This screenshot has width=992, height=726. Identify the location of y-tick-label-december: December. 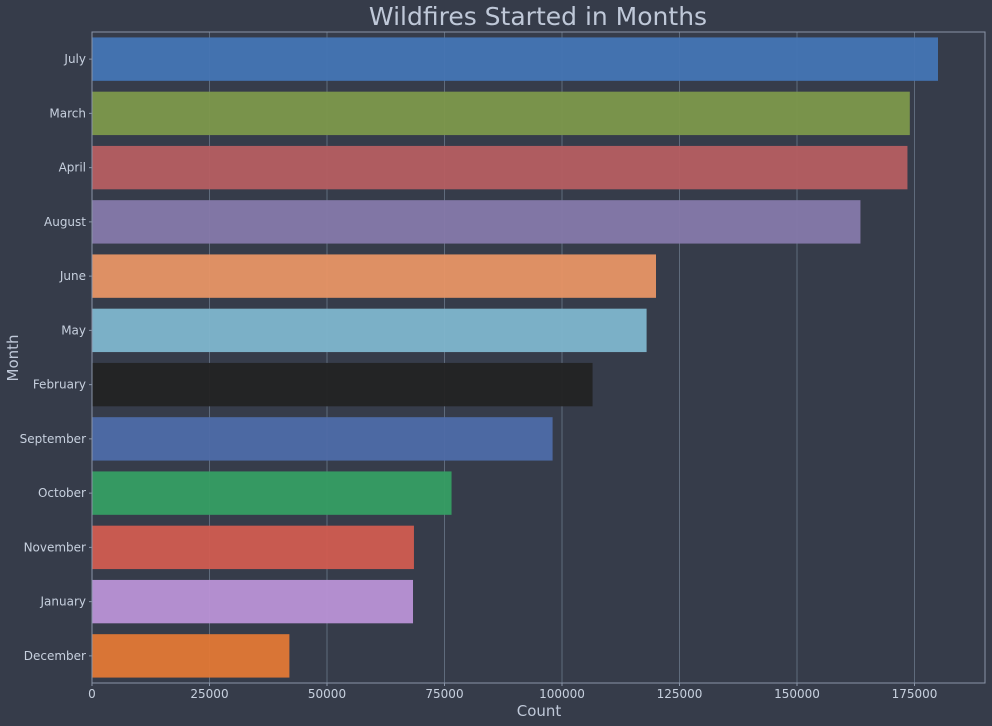
(55, 656).